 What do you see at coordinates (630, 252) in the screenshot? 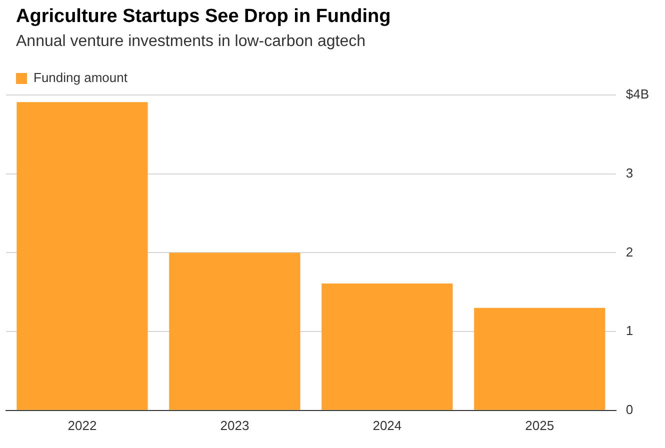
I see `y-tick-label: 2` at bounding box center [630, 252].